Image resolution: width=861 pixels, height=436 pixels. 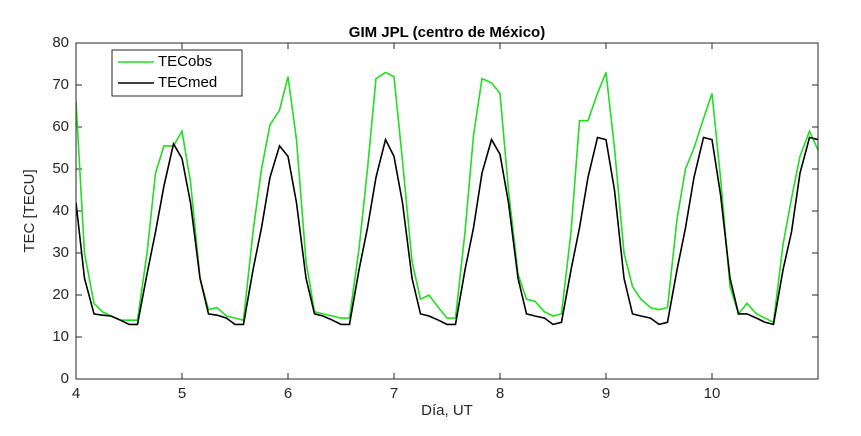 I want to click on x-tick-label: 5, so click(x=182, y=393).